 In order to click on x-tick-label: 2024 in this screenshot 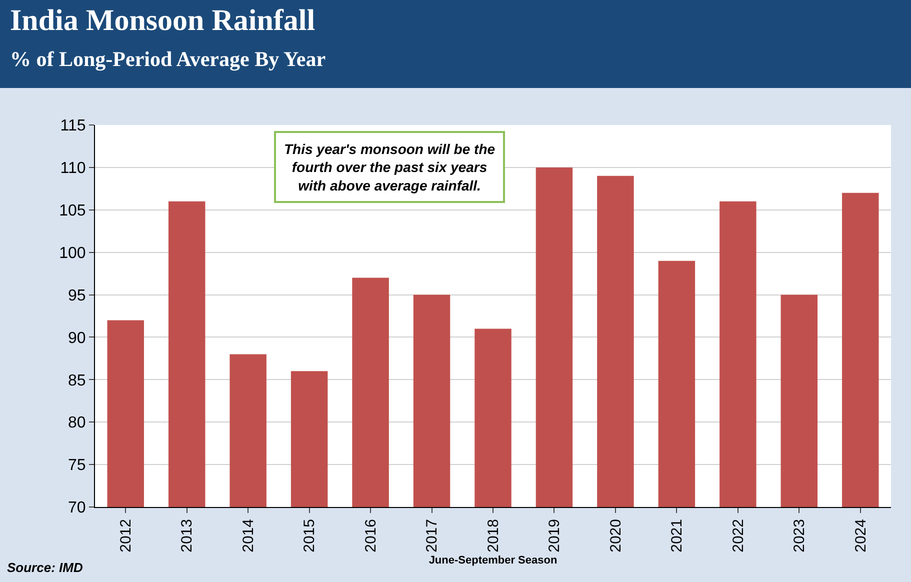, I will do `click(861, 535)`.